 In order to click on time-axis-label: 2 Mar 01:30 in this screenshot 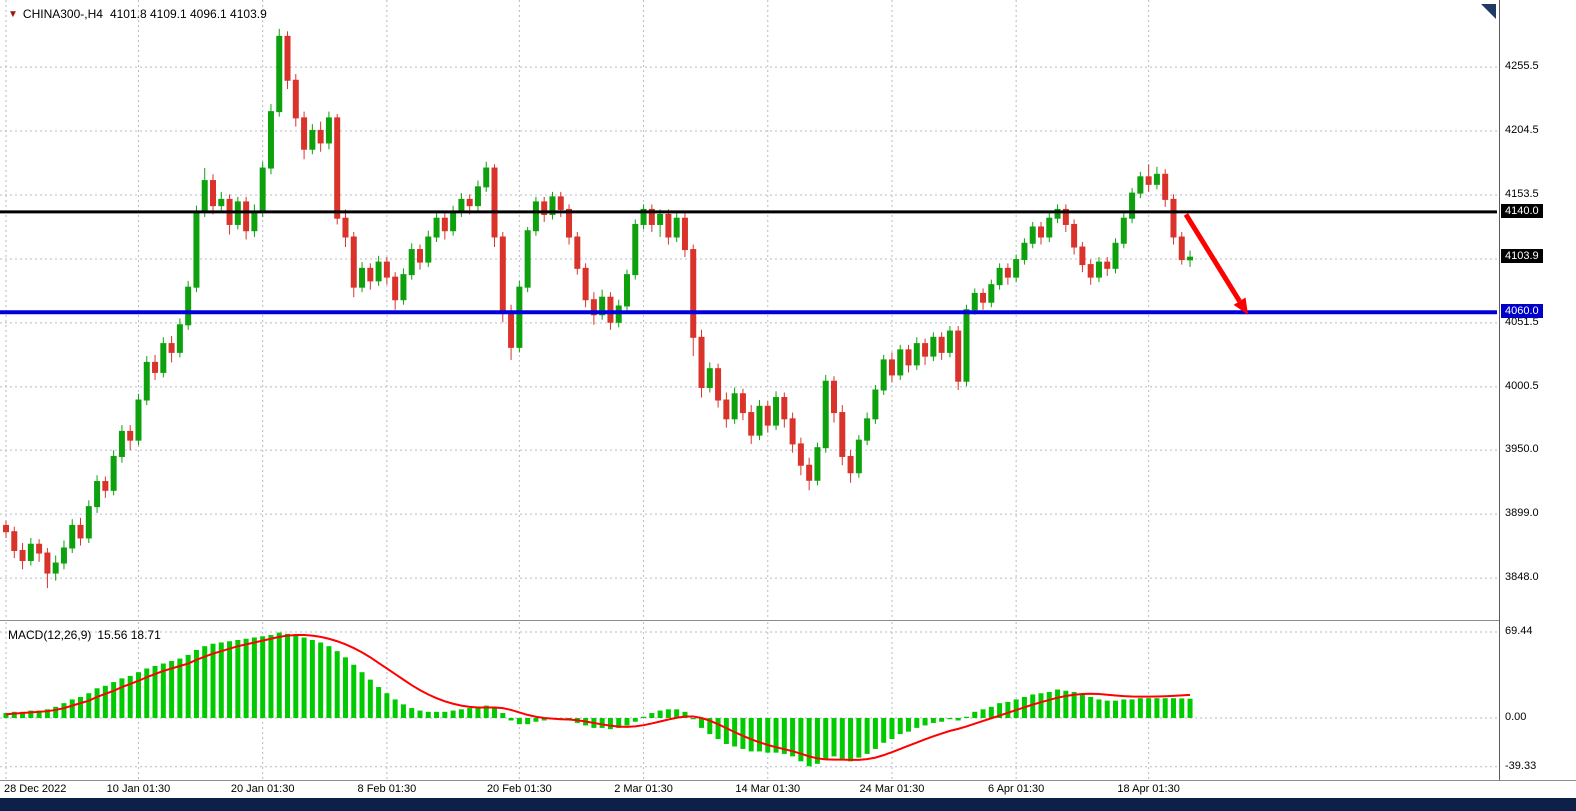, I will do `click(643, 789)`.